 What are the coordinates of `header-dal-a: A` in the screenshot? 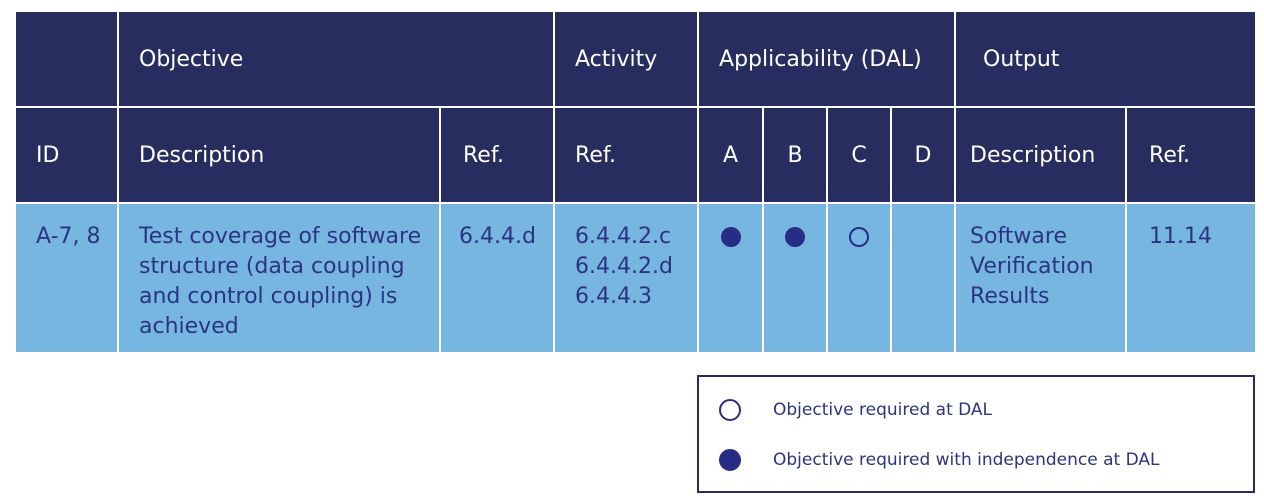 It's located at (731, 155).